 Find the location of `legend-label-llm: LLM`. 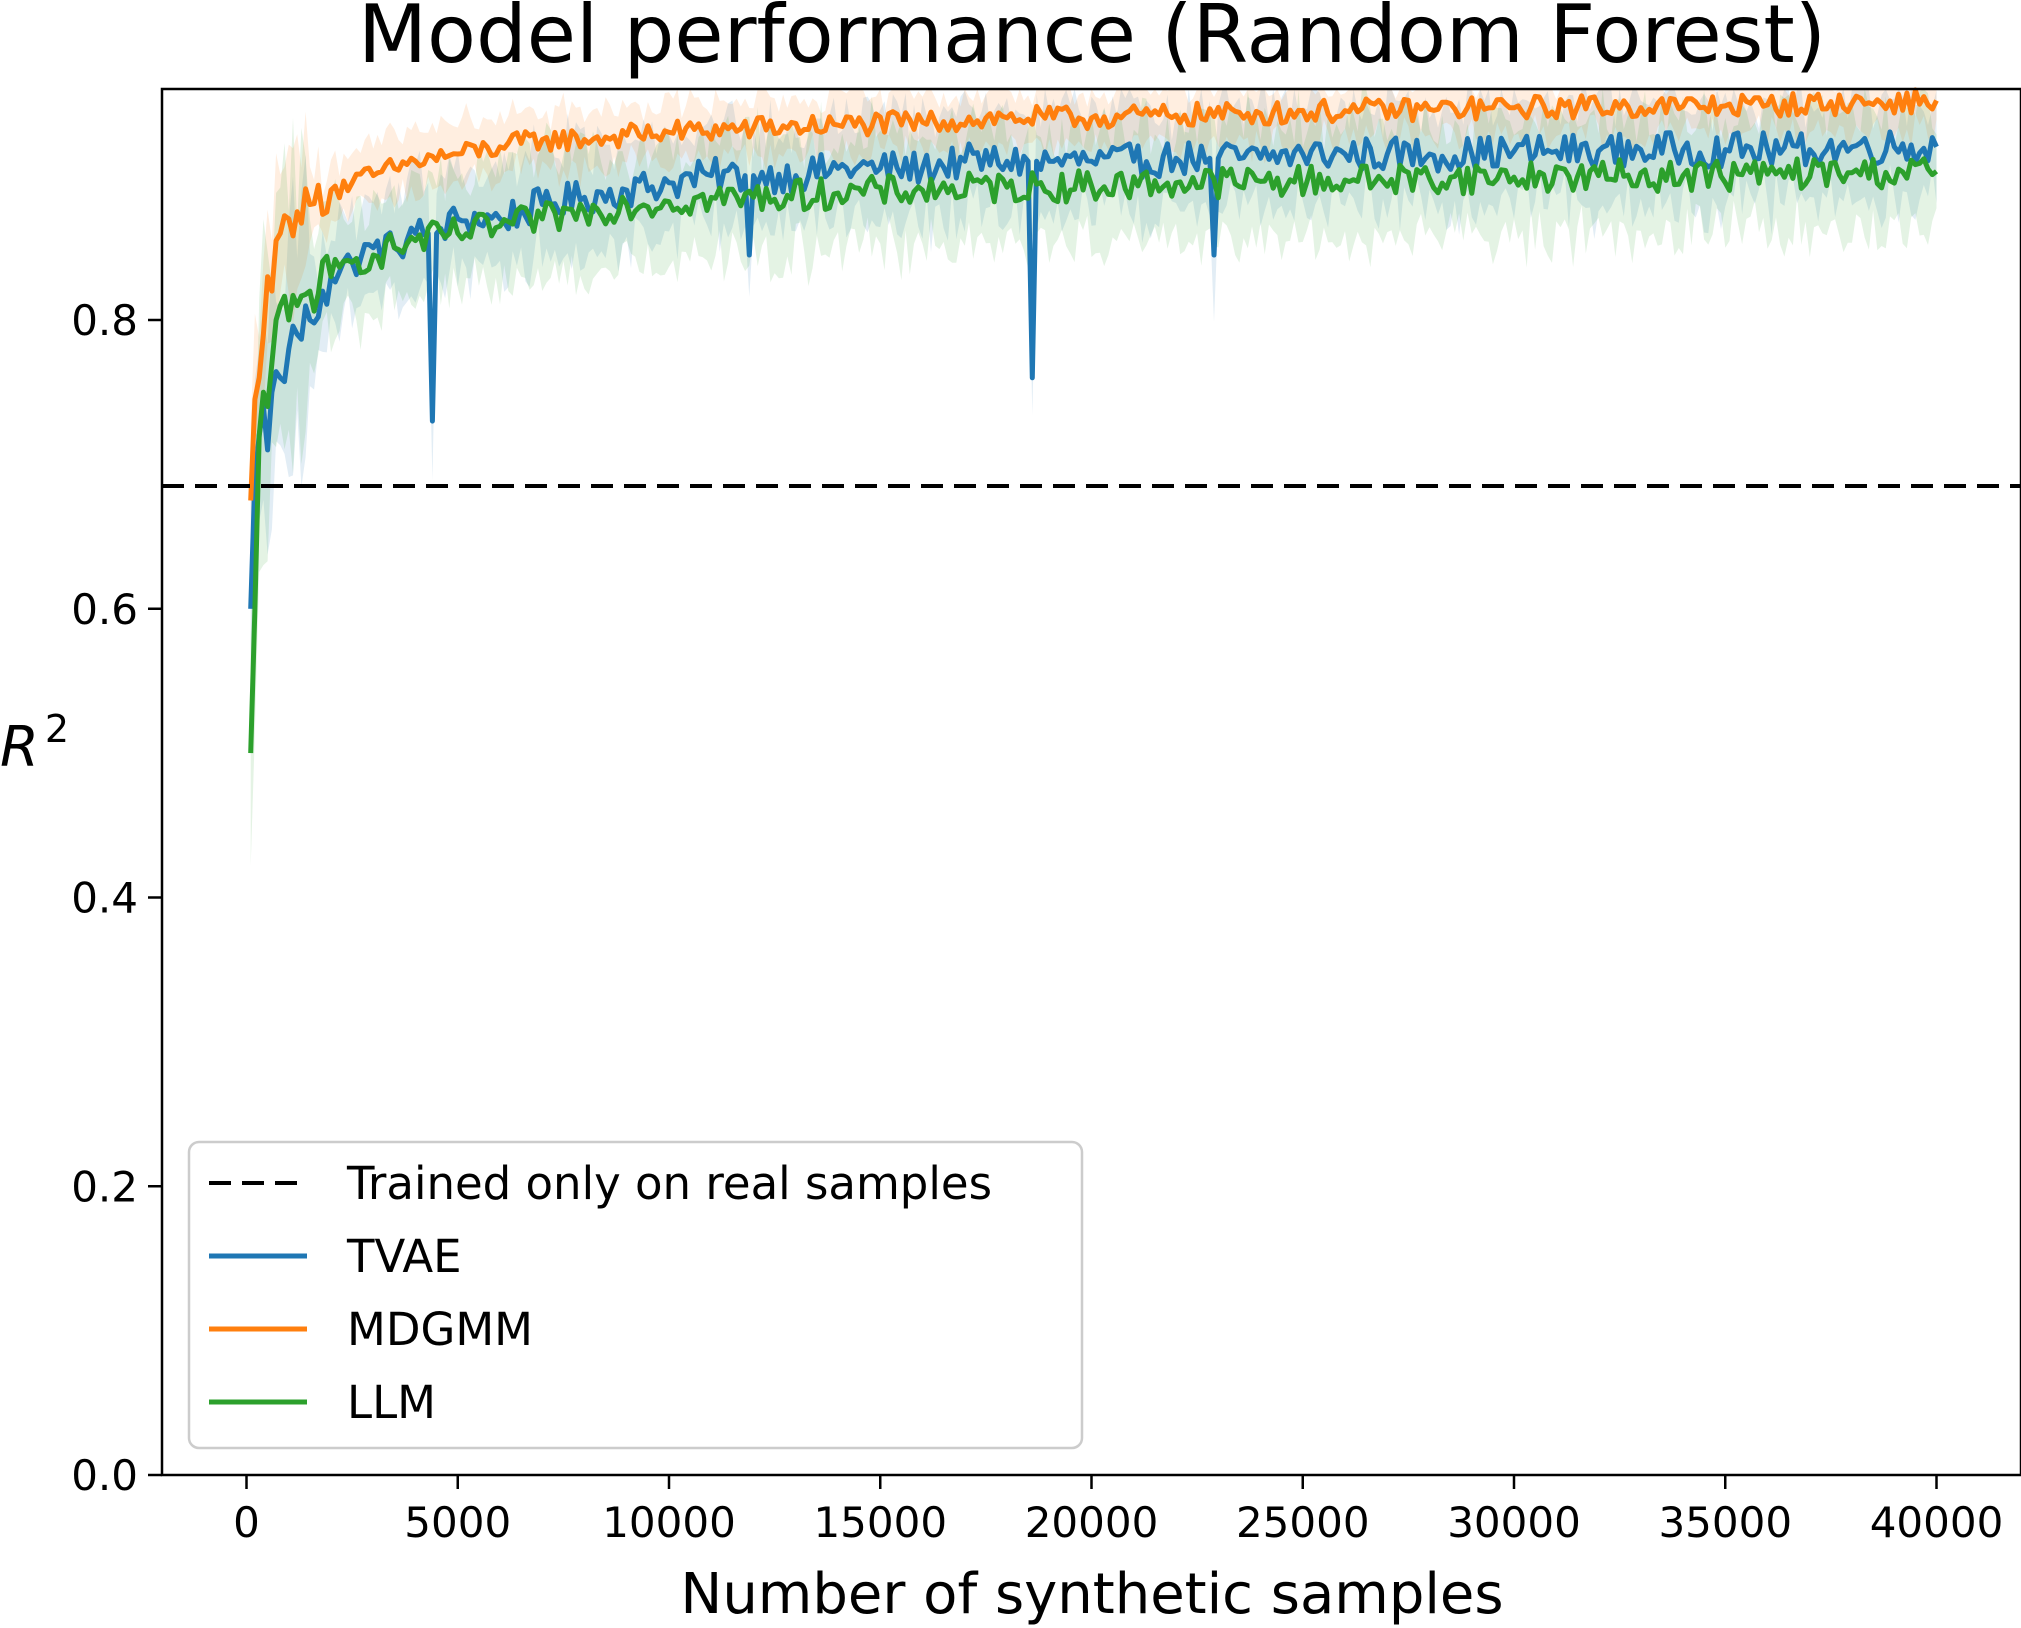

legend-label-llm: LLM is located at coordinates (391, 1402).